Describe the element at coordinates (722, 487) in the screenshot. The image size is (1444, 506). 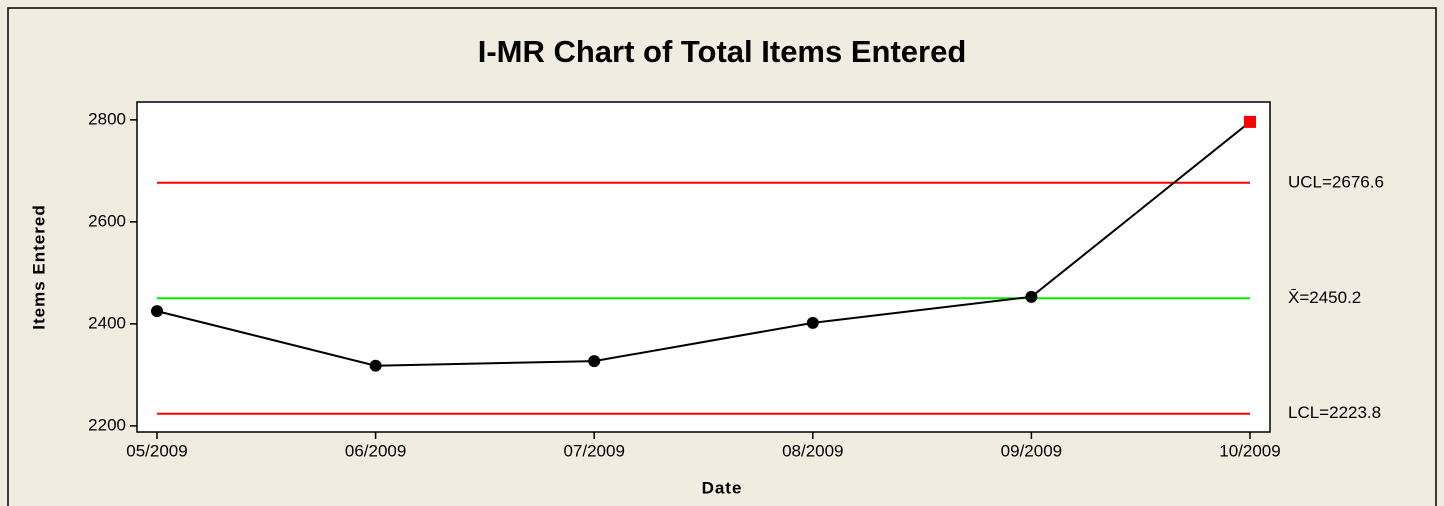
I see `x-axis-label: Date` at that location.